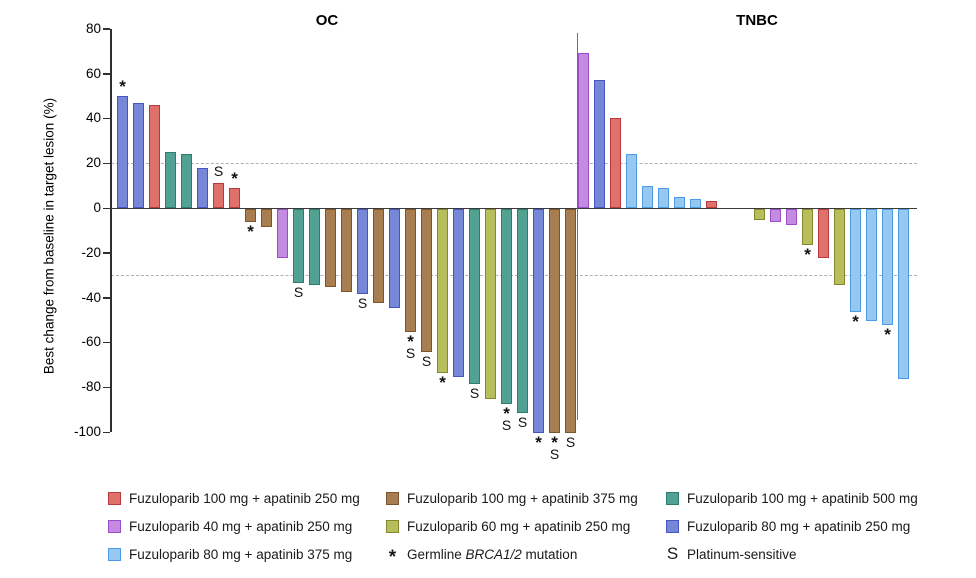  What do you see at coordinates (327, 20) in the screenshot?
I see `panel-title-oc: OC` at bounding box center [327, 20].